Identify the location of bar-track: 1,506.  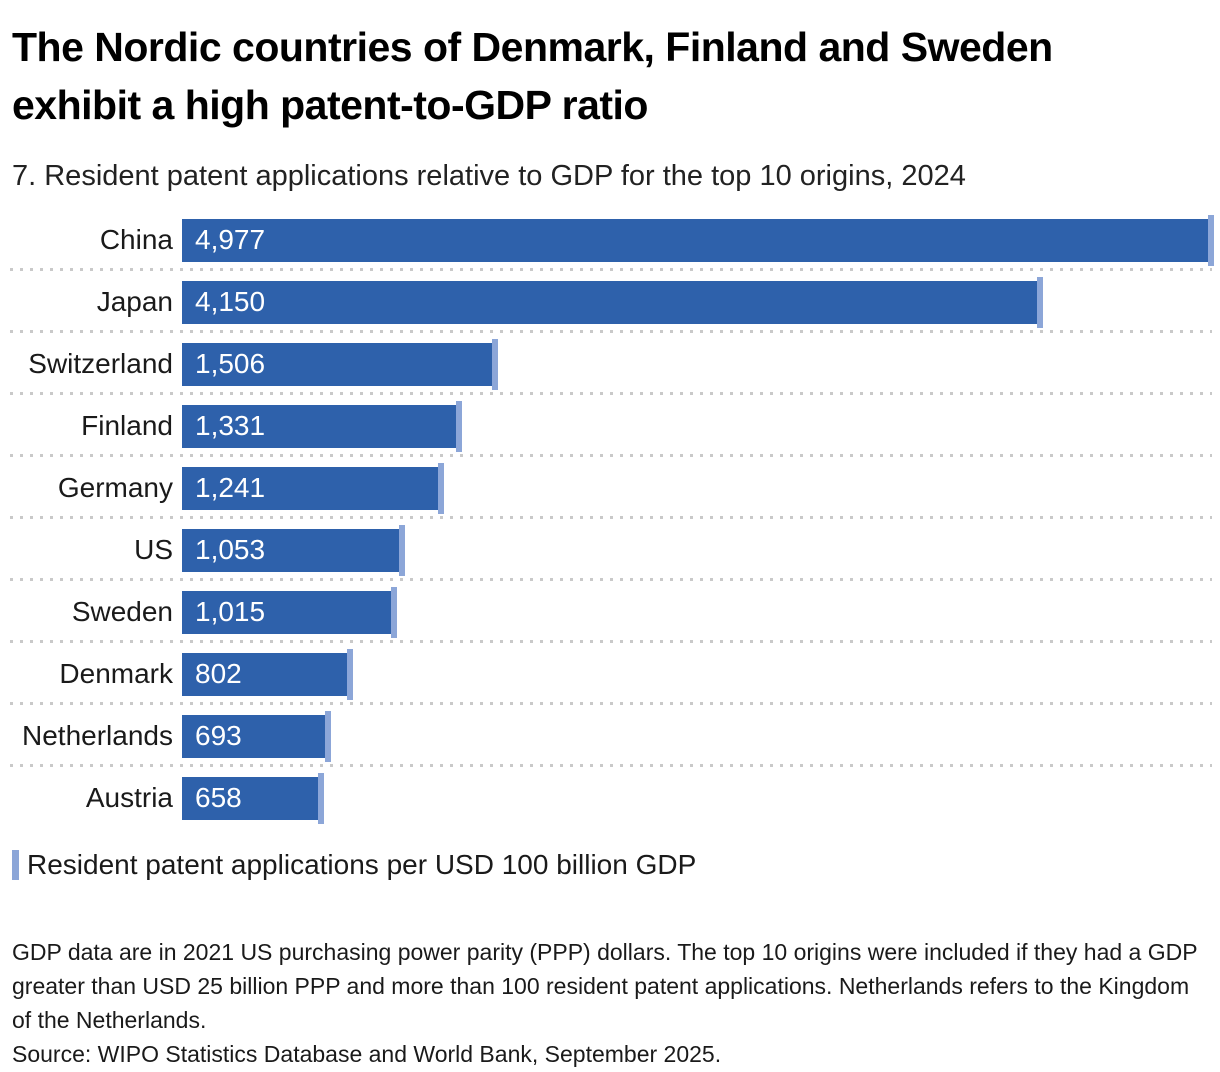
(695, 364).